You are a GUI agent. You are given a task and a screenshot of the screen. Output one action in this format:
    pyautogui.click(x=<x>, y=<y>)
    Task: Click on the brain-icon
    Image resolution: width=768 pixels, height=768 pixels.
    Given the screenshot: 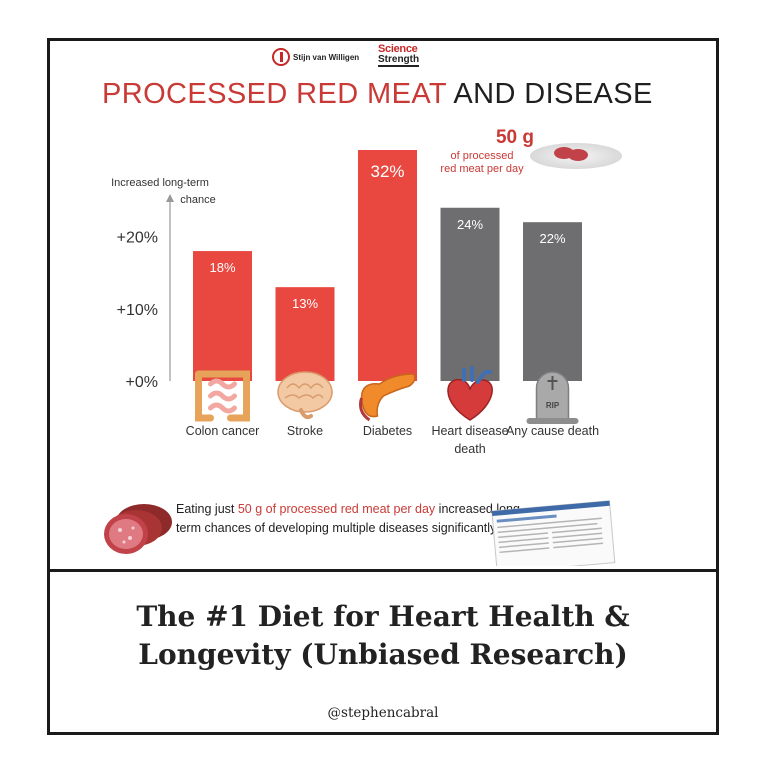 What is the action you would take?
    pyautogui.click(x=305, y=395)
    